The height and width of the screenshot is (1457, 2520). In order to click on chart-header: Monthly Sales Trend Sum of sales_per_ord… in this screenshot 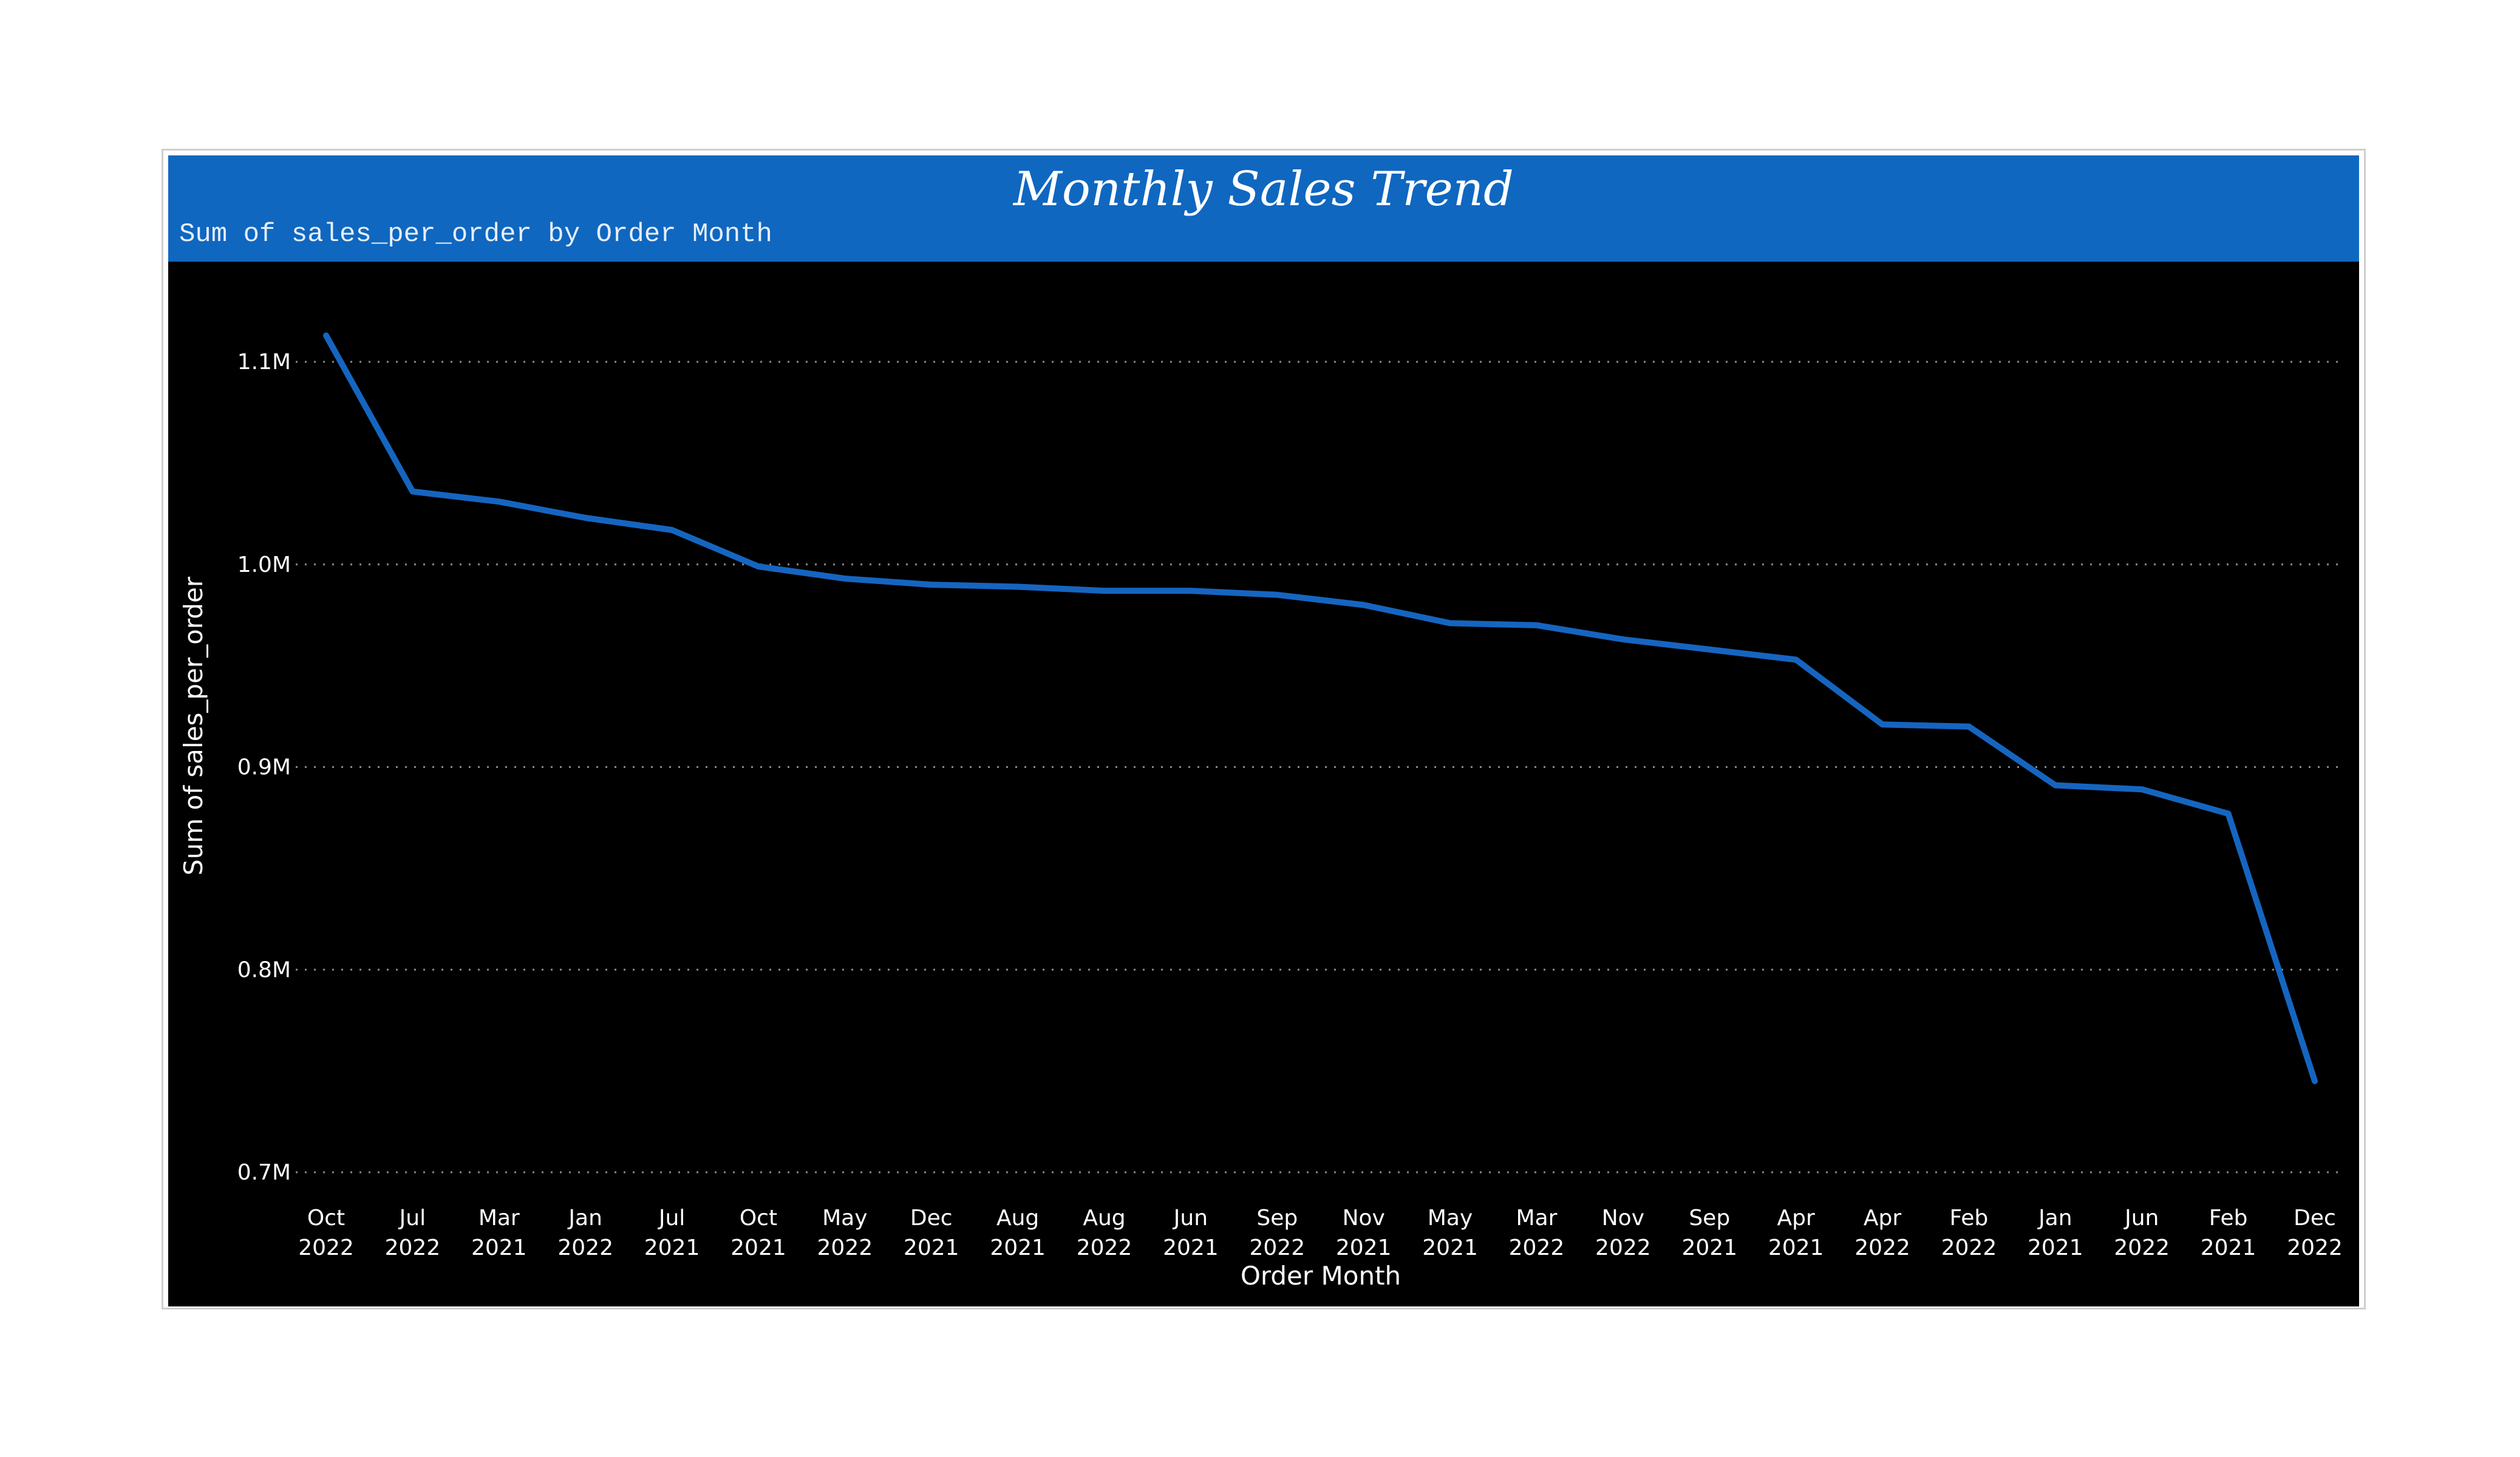, I will do `click(1263, 208)`.